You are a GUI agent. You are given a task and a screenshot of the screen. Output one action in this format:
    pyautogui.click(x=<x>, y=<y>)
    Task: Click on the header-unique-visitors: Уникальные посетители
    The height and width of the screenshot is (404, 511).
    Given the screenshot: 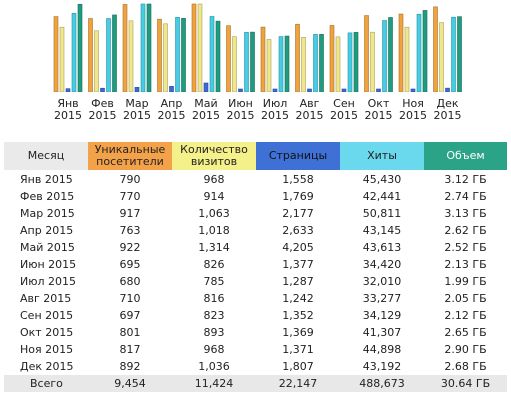 What is the action you would take?
    pyautogui.click(x=130, y=156)
    